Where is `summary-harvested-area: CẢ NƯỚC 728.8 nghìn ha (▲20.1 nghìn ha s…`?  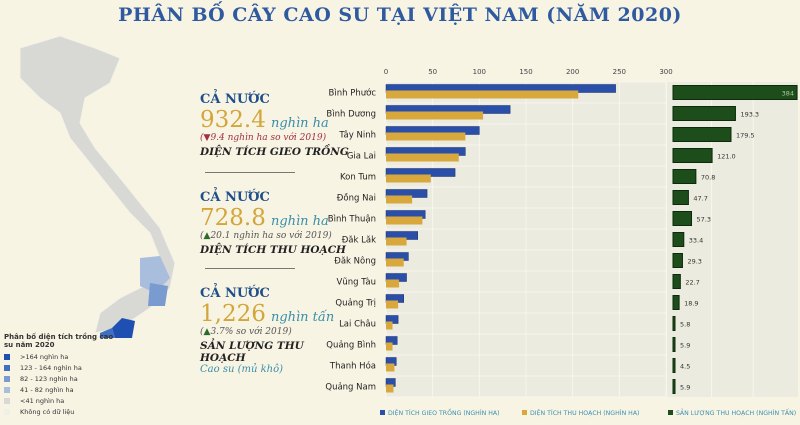 summary-harvested-area: CẢ NƯỚC 728.8 nghìn ha (▲20.1 nghìn ha s… is located at coordinates (275, 223).